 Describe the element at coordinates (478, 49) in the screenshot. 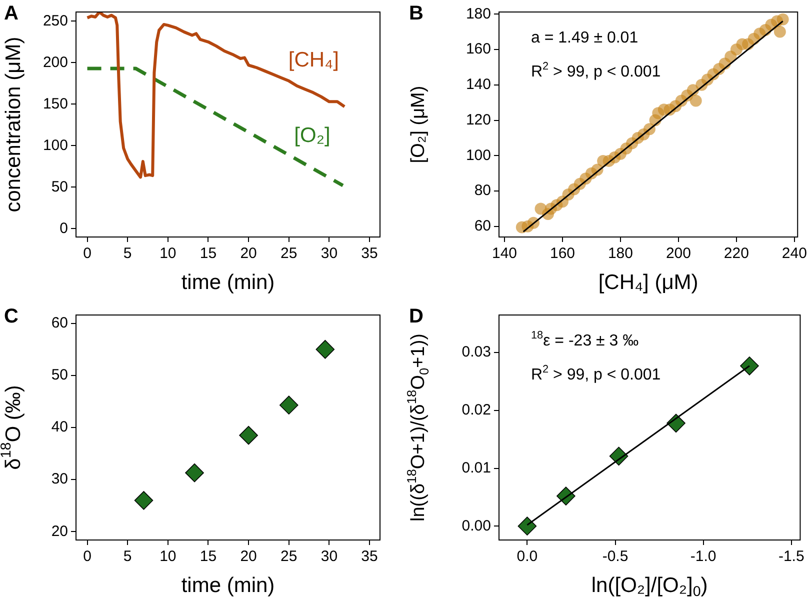

I see `y-tick-label: 160` at that location.